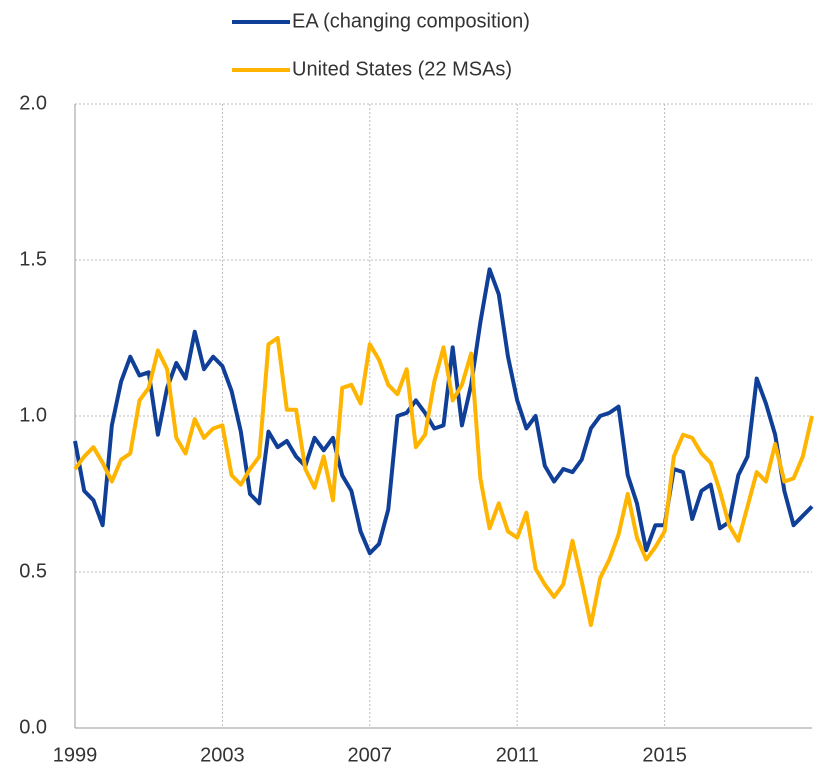 The height and width of the screenshot is (773, 814). What do you see at coordinates (33, 415) in the screenshot?
I see `y-tick-label: 1.0` at bounding box center [33, 415].